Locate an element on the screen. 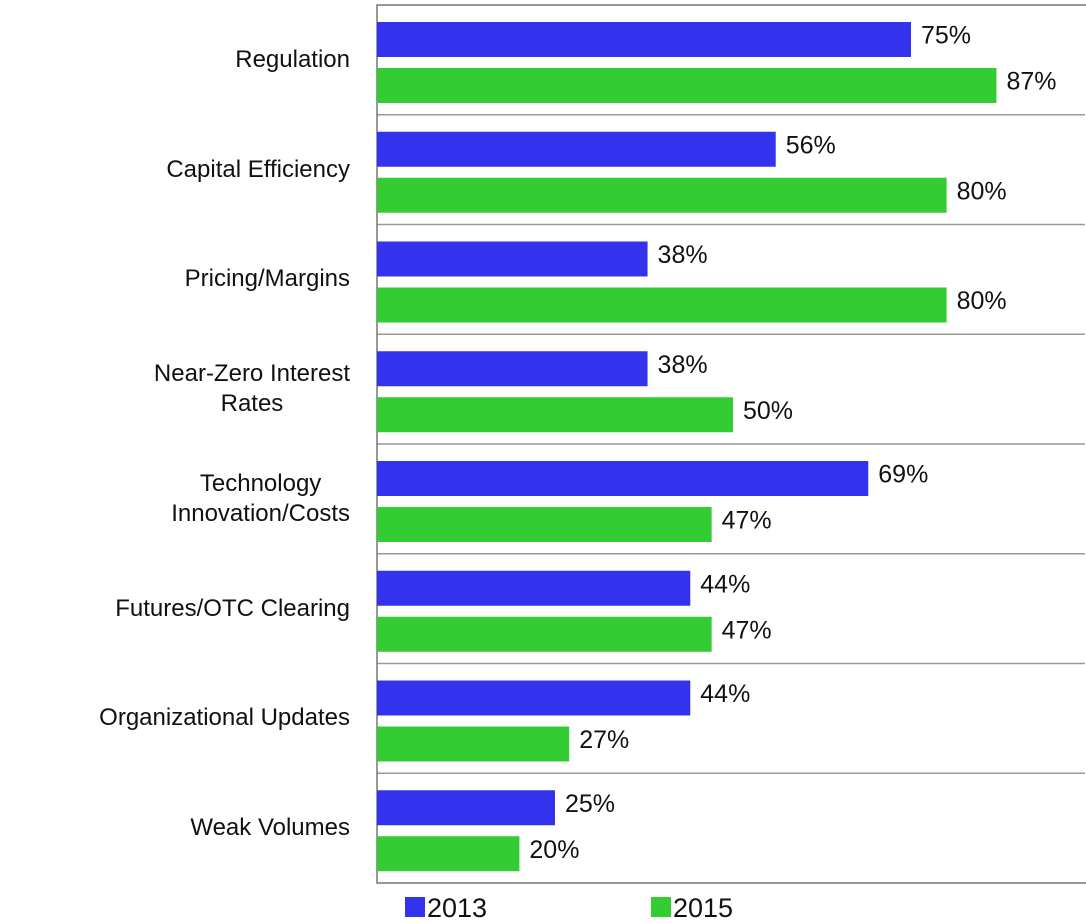 Image resolution: width=1086 pixels, height=923 pixels. category-label: Technology Innovation/Costs is located at coordinates (260, 498).